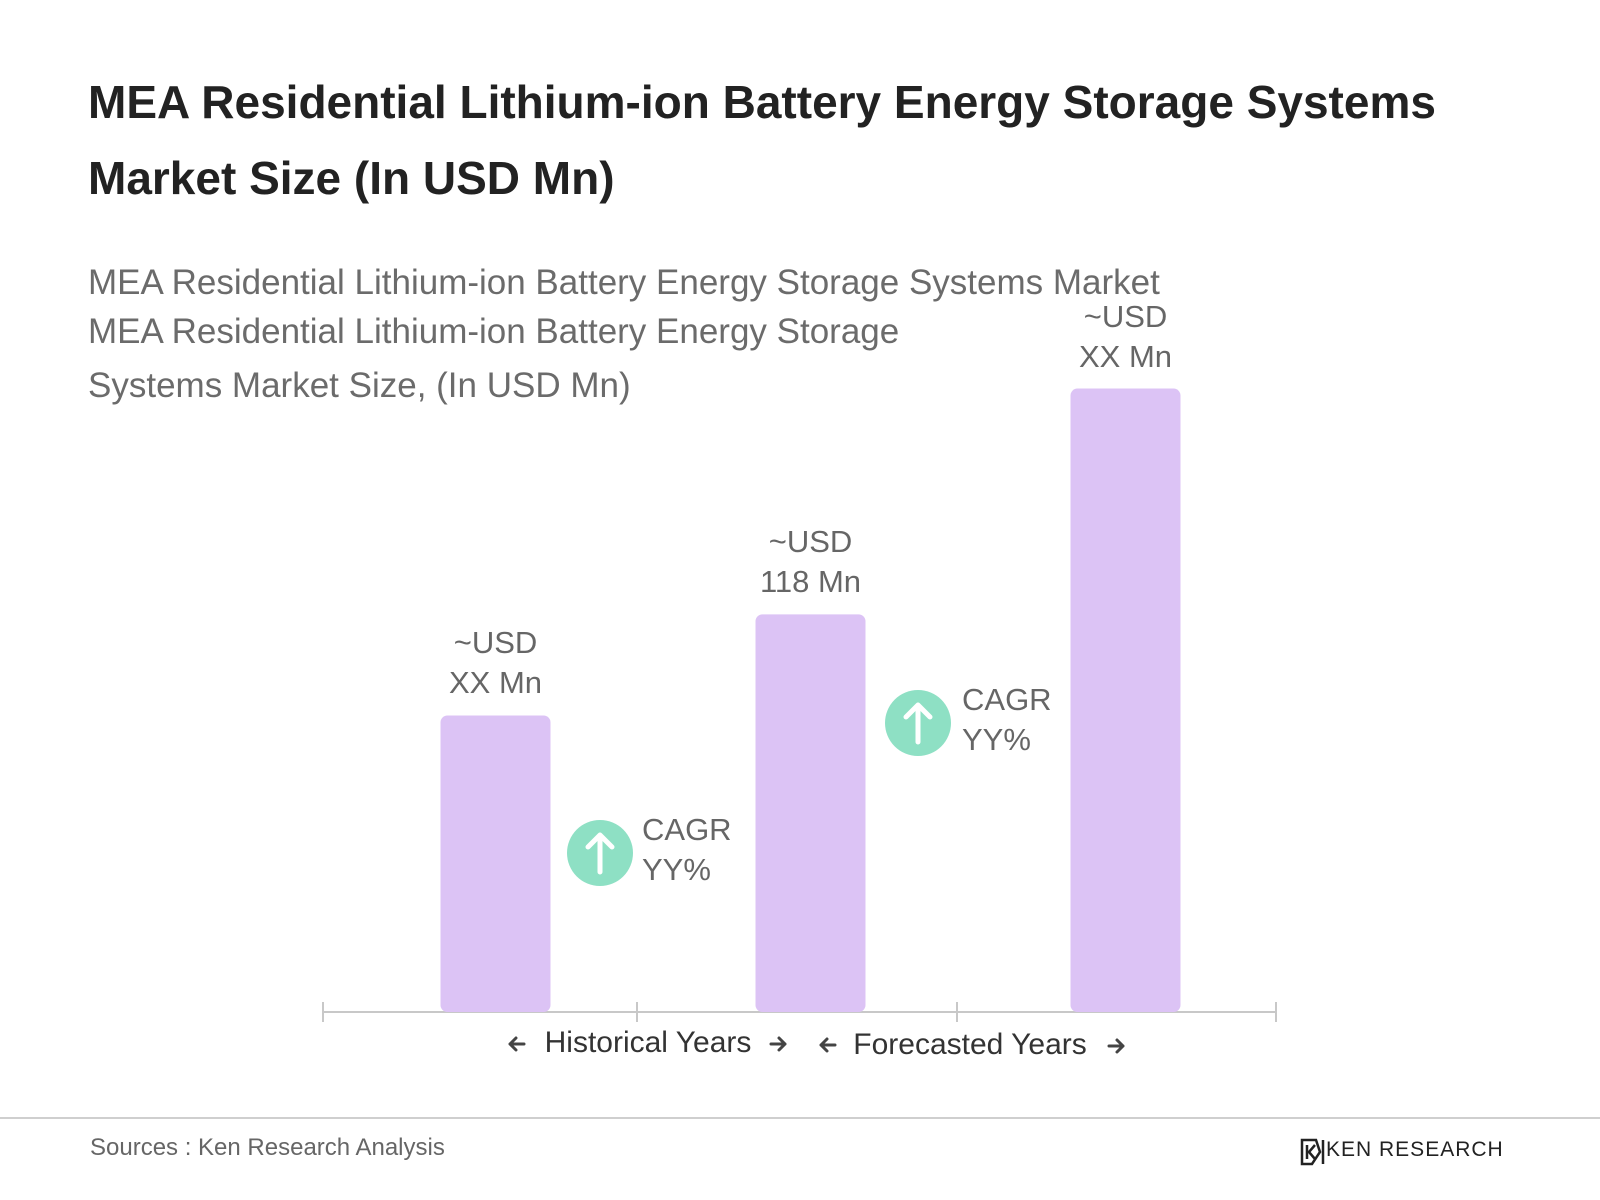 Image resolution: width=1600 pixels, height=1200 pixels. Describe the element at coordinates (816, 1045) in the screenshot. I see `period-arrows` at that location.